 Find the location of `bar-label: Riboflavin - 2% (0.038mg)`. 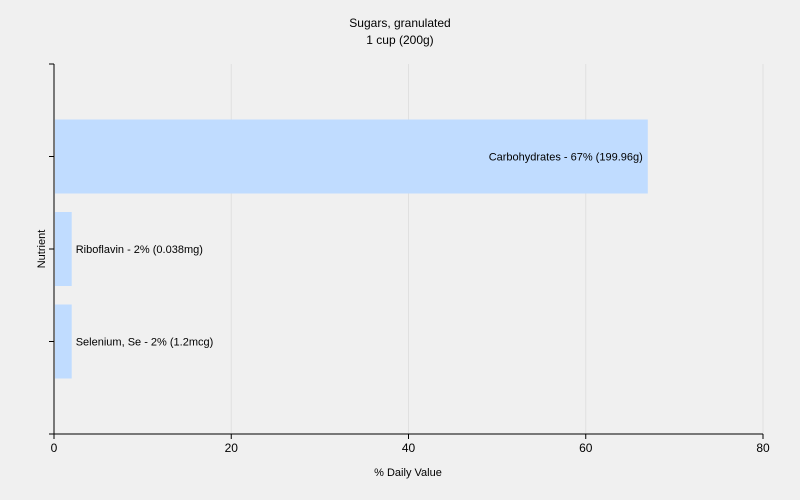

bar-label: Riboflavin - 2% (0.038mg) is located at coordinates (139, 250).